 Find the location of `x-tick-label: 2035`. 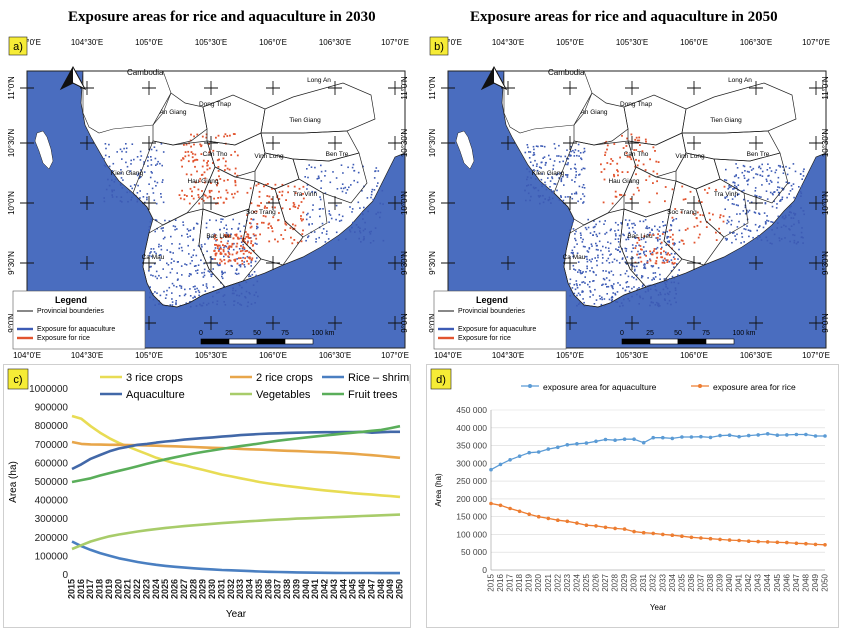

x-tick-label: 2035 is located at coordinates (259, 589).